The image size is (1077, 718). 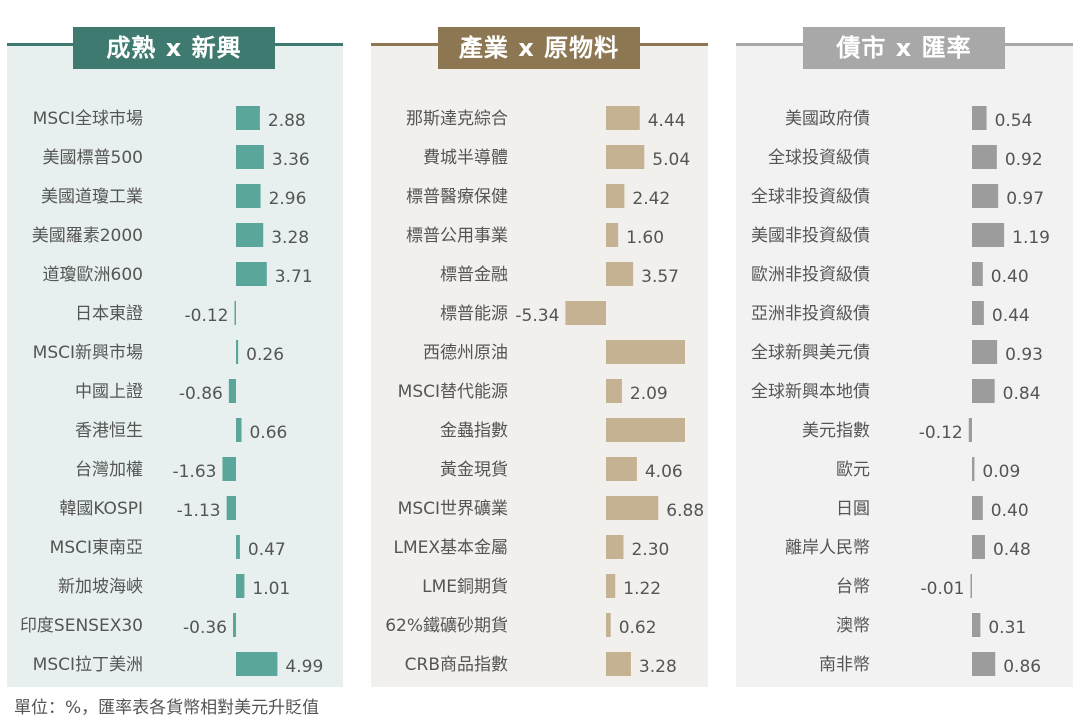 I want to click on panel-title-industry-commodities: 產業 x 原物料, so click(x=539, y=48).